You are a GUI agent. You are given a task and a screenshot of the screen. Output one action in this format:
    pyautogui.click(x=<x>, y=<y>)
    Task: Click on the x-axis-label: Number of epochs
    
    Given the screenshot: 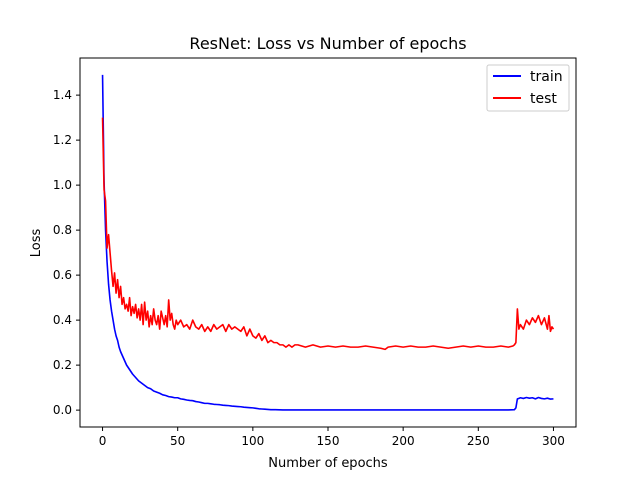 What is the action you would take?
    pyautogui.click(x=328, y=463)
    